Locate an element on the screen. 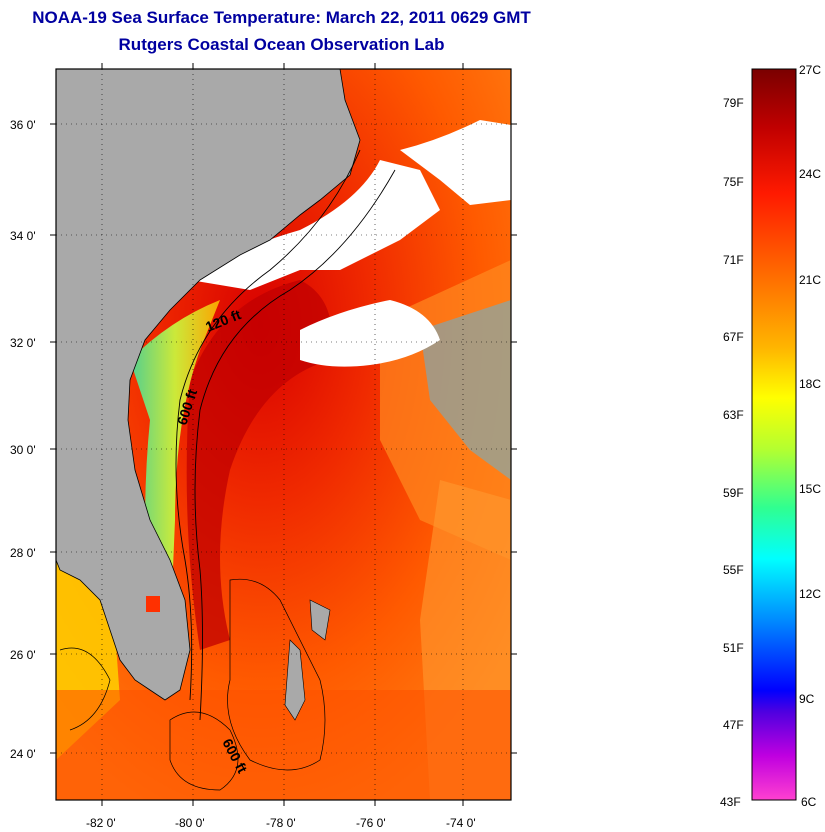 The image size is (825, 832). colorbar-f-55: 55F is located at coordinates (733, 570).